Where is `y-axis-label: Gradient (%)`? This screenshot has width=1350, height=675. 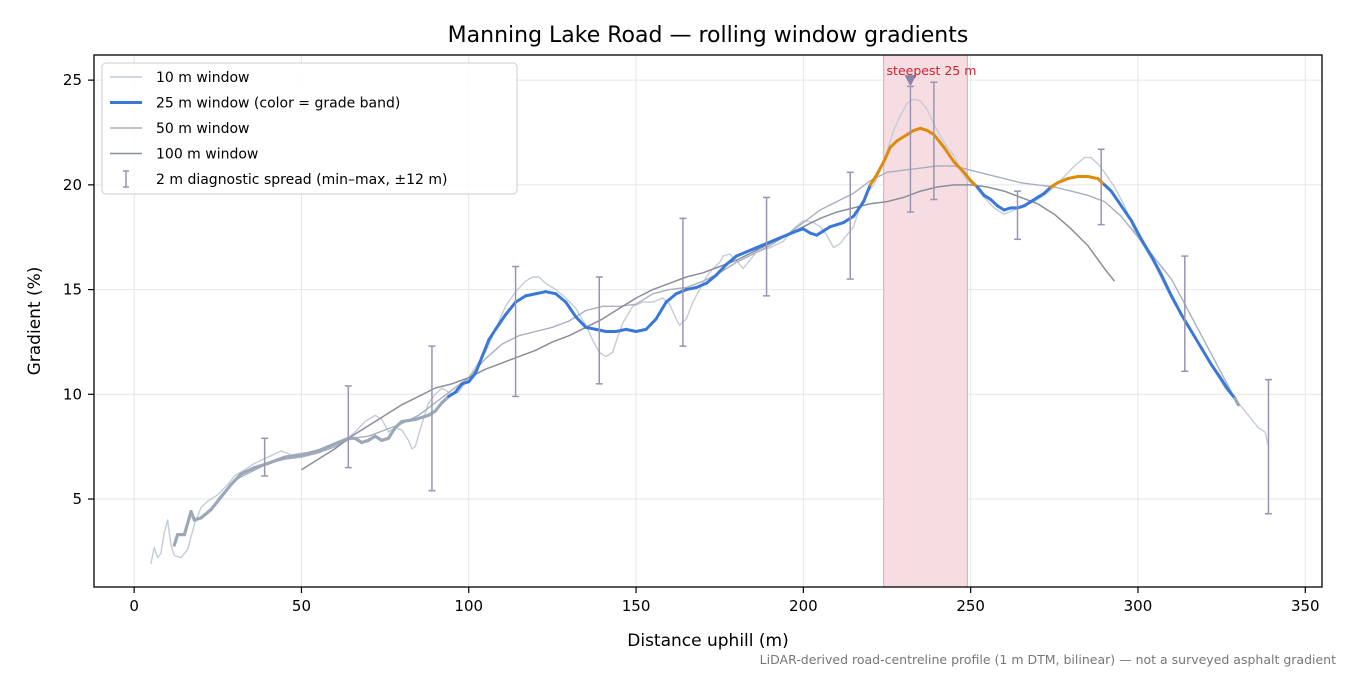
y-axis-label: Gradient (%) is located at coordinates (35, 321).